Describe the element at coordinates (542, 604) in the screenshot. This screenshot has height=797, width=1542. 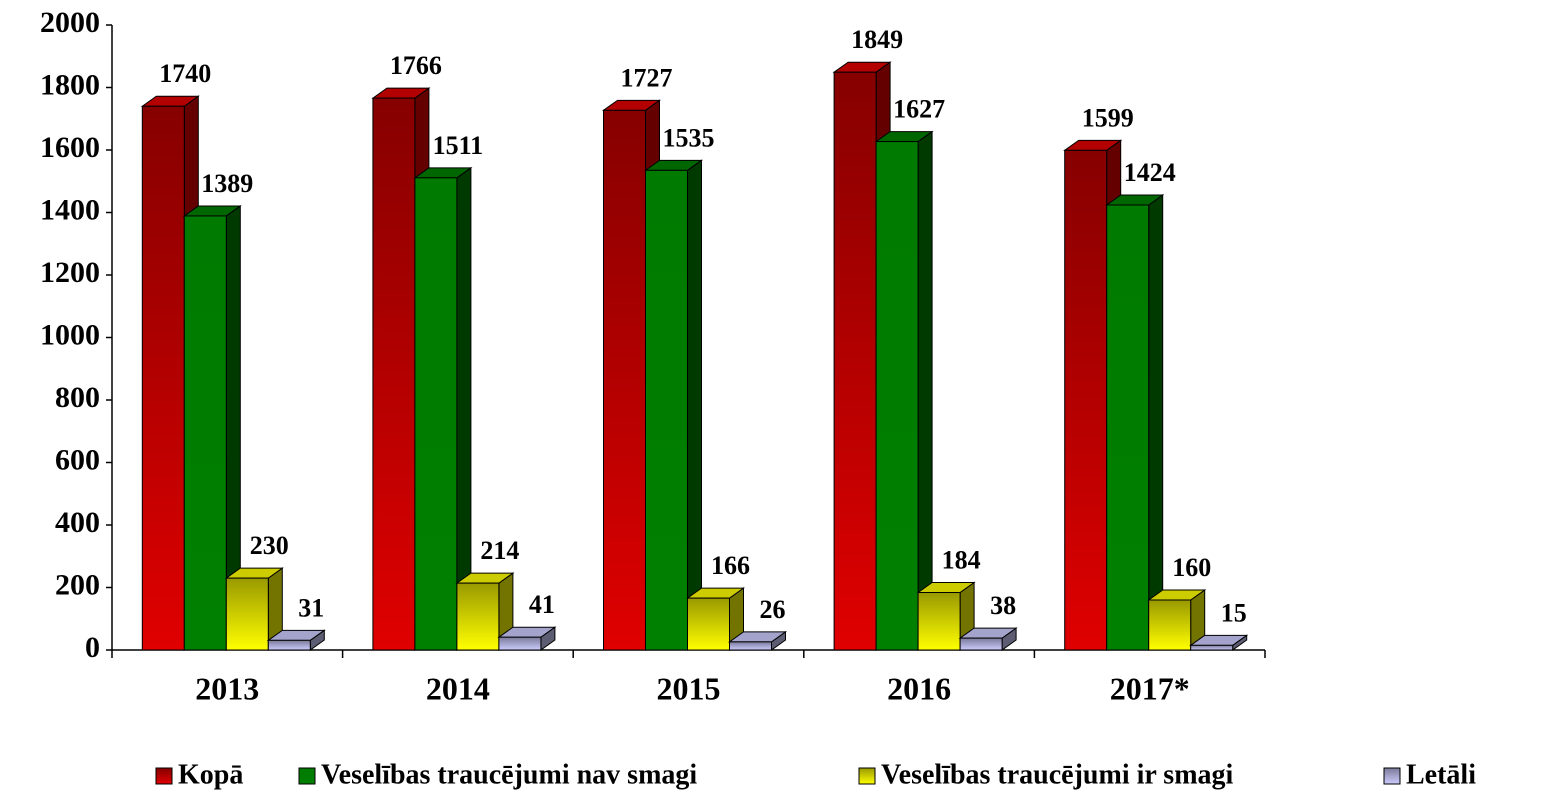
I see `data-label: 41` at that location.